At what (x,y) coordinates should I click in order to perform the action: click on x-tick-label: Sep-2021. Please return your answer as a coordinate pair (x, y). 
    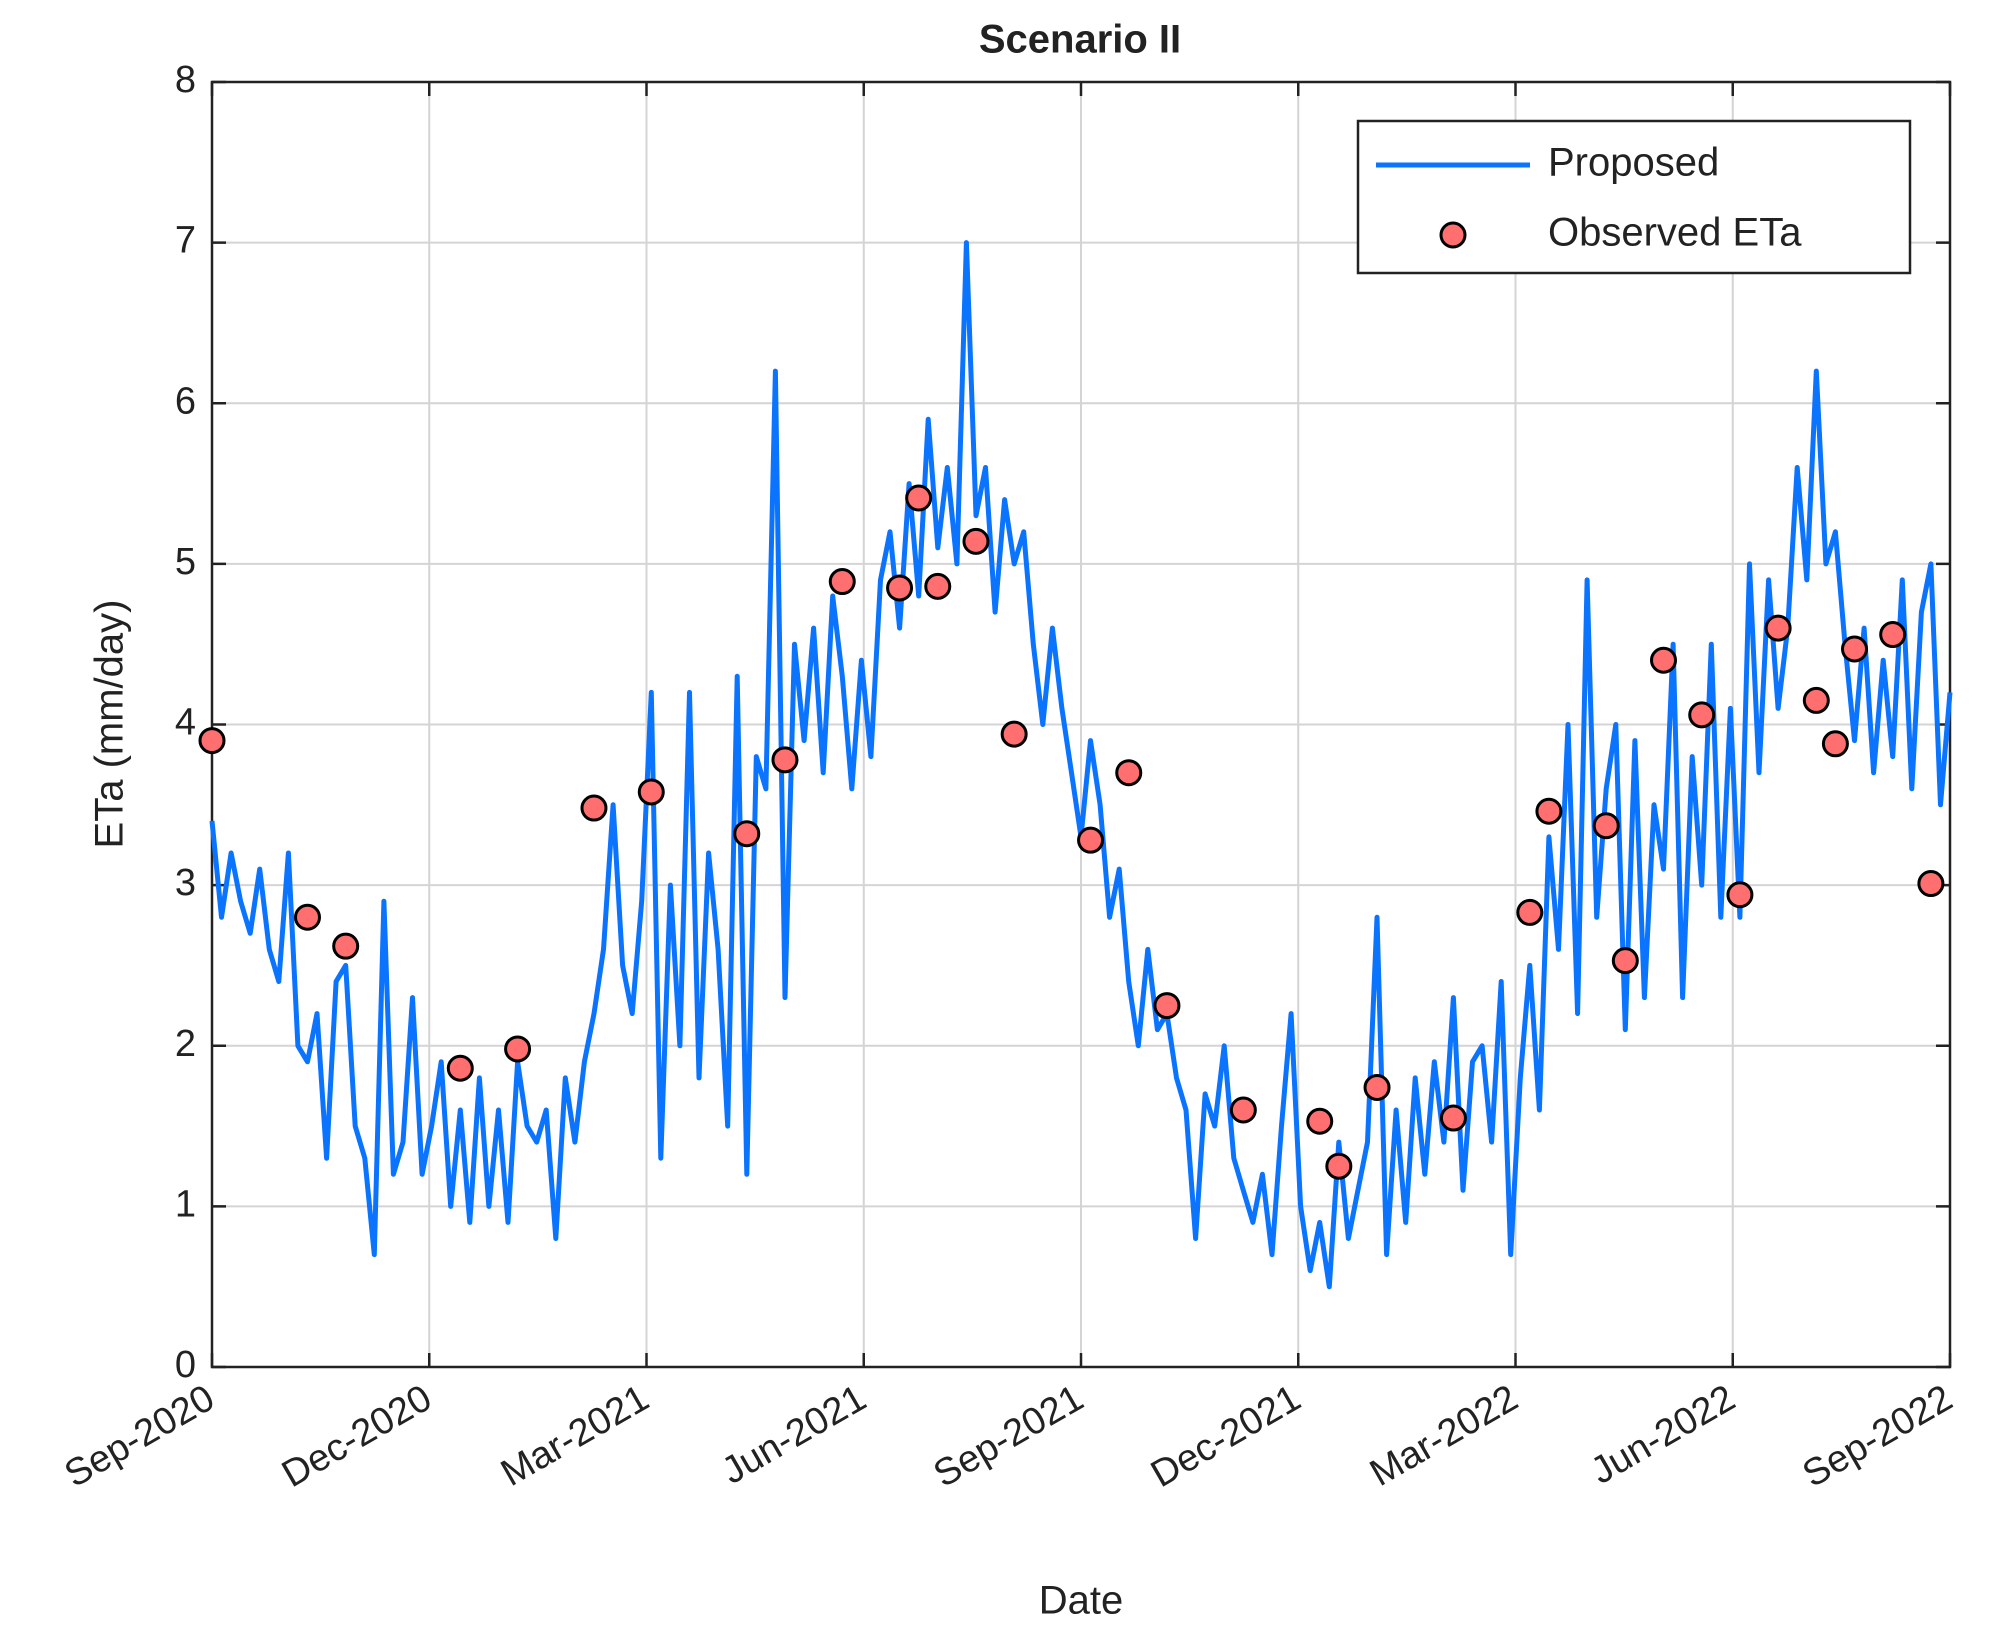
    Looking at the image, I should click on (1009, 1436).